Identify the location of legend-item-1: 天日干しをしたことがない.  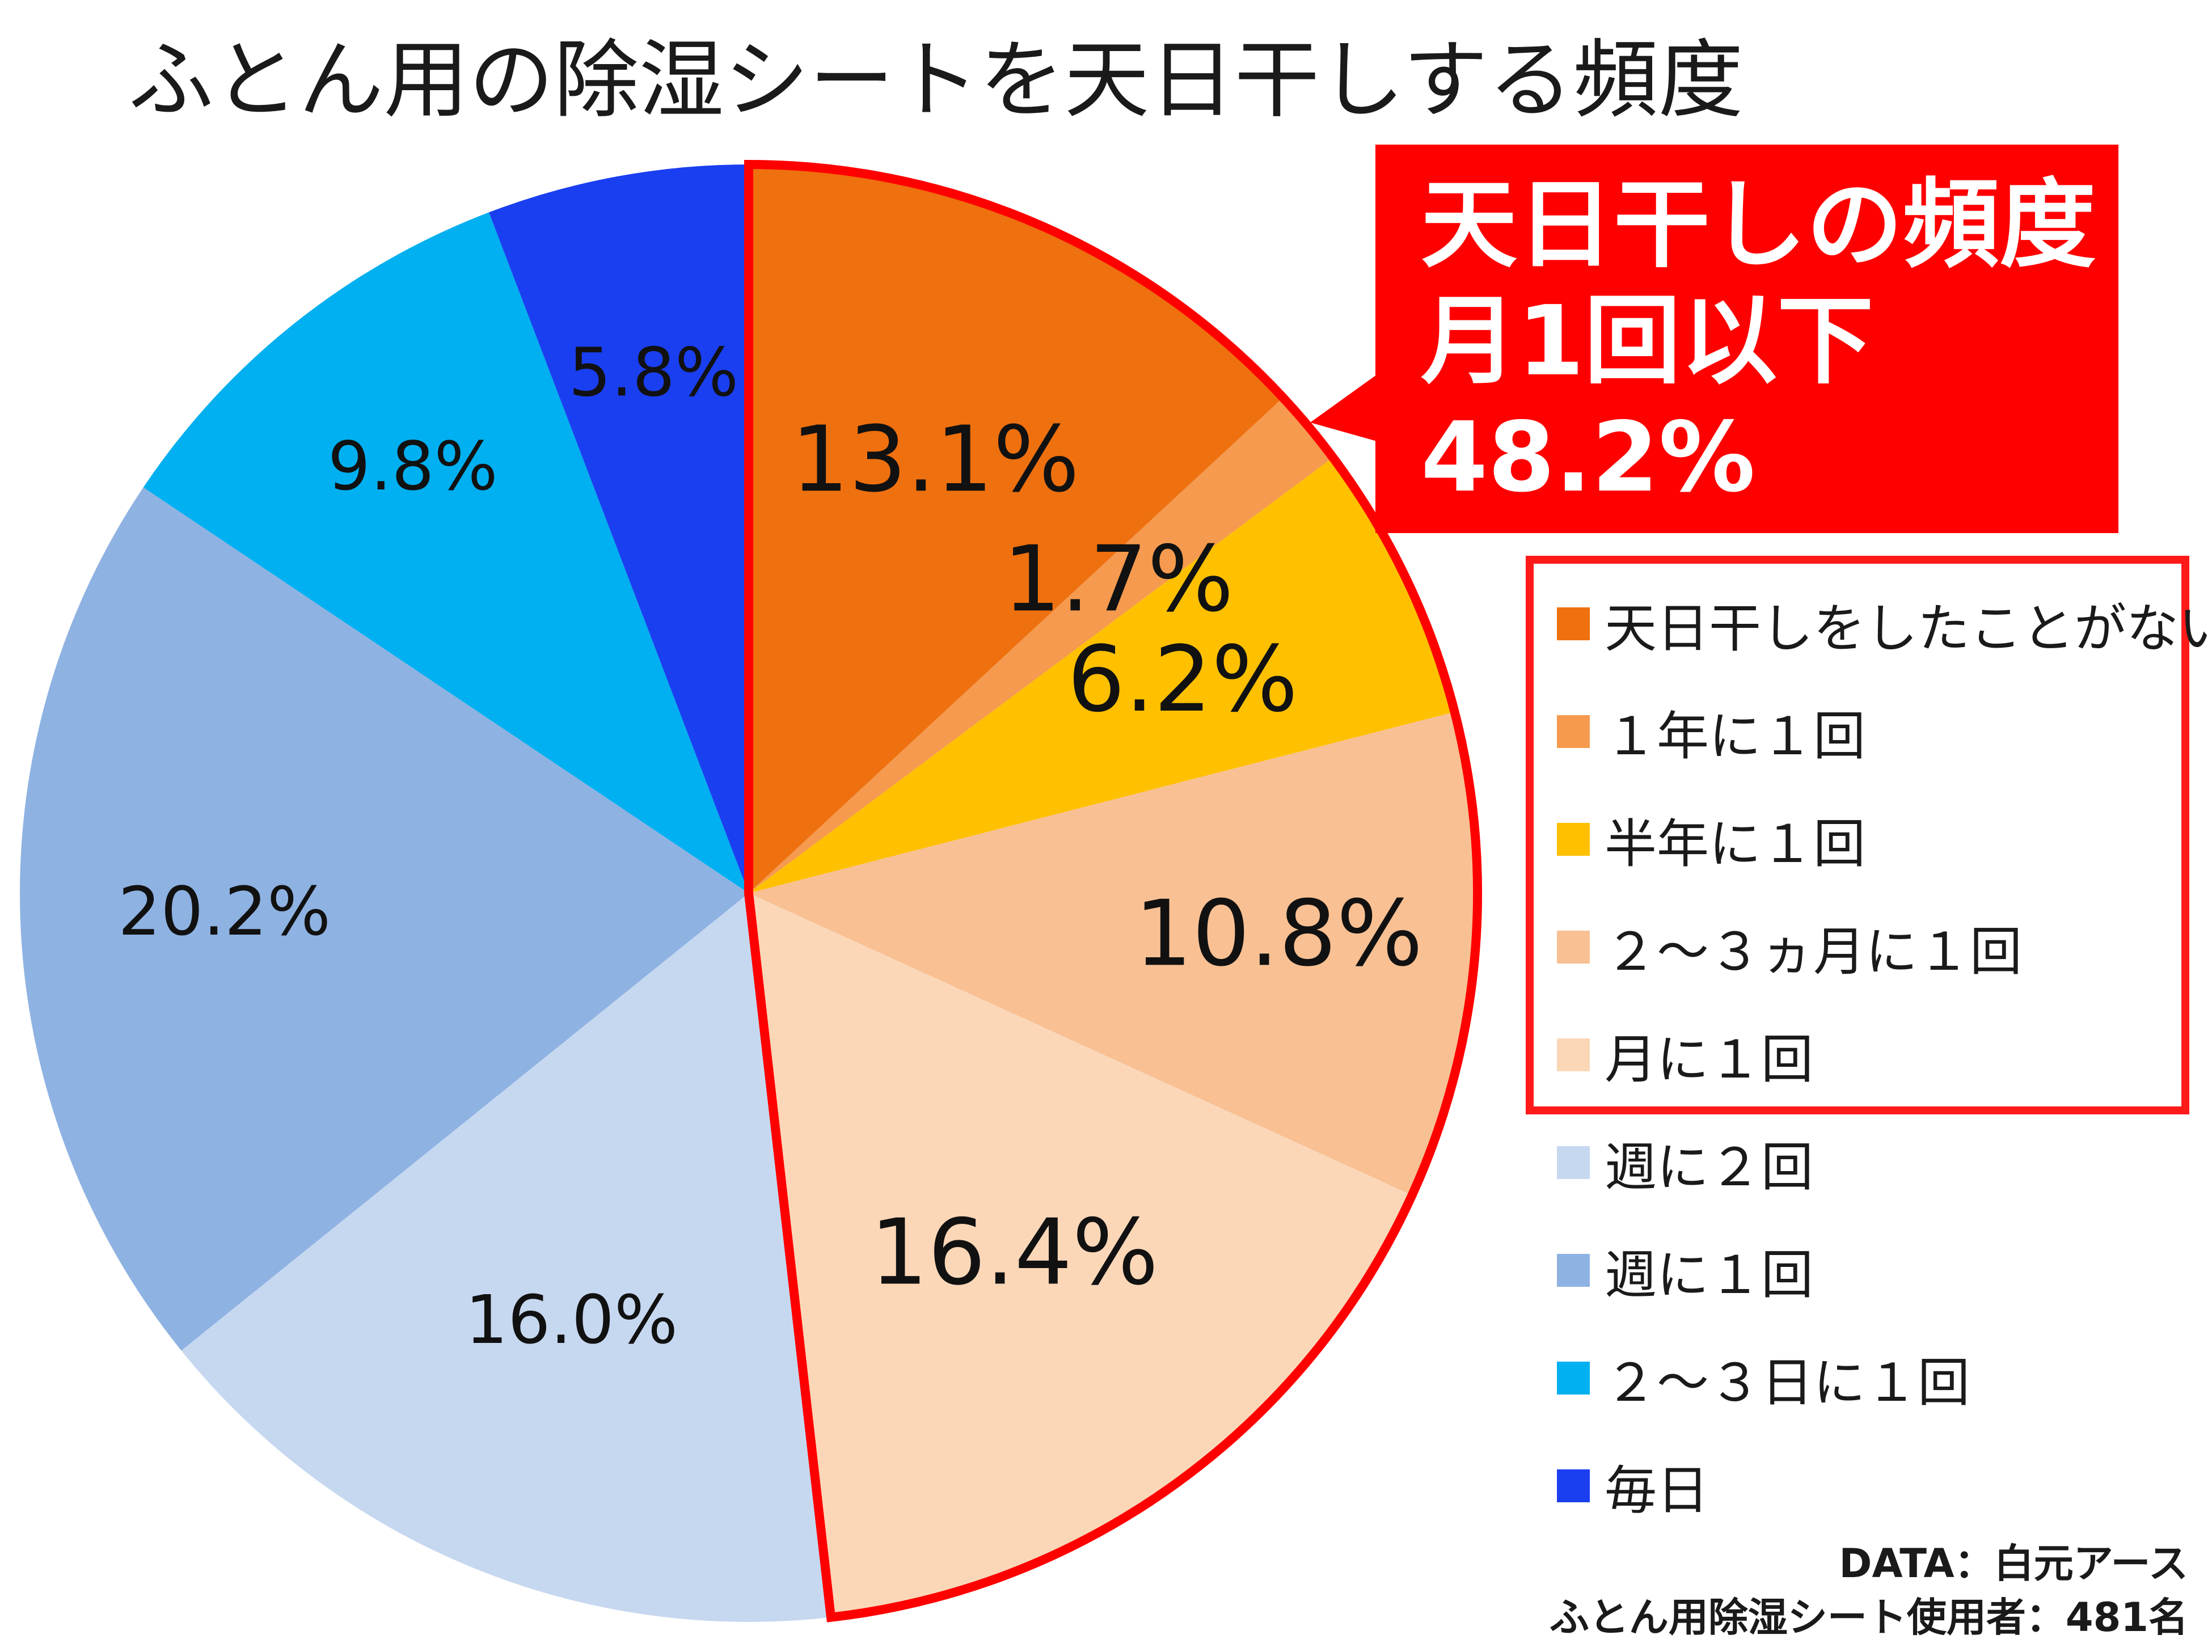
(1884, 624).